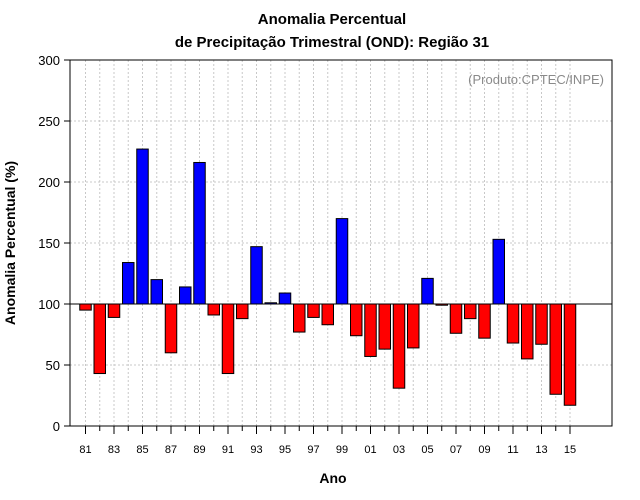 Image resolution: width=640 pixels, height=500 pixels. What do you see at coordinates (56, 426) in the screenshot?
I see `y-tick-label: 0` at bounding box center [56, 426].